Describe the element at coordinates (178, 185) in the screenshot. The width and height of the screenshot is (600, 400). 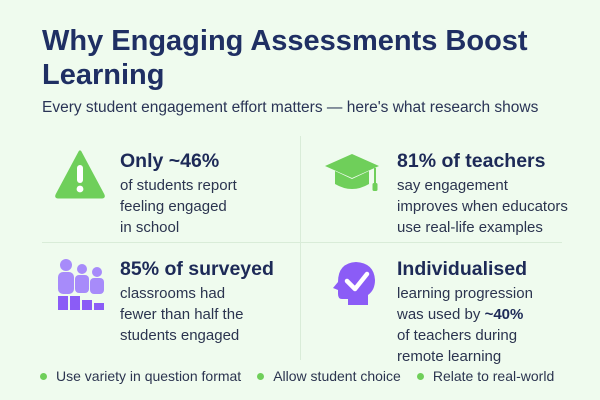
I see `stat-line: of students report` at that location.